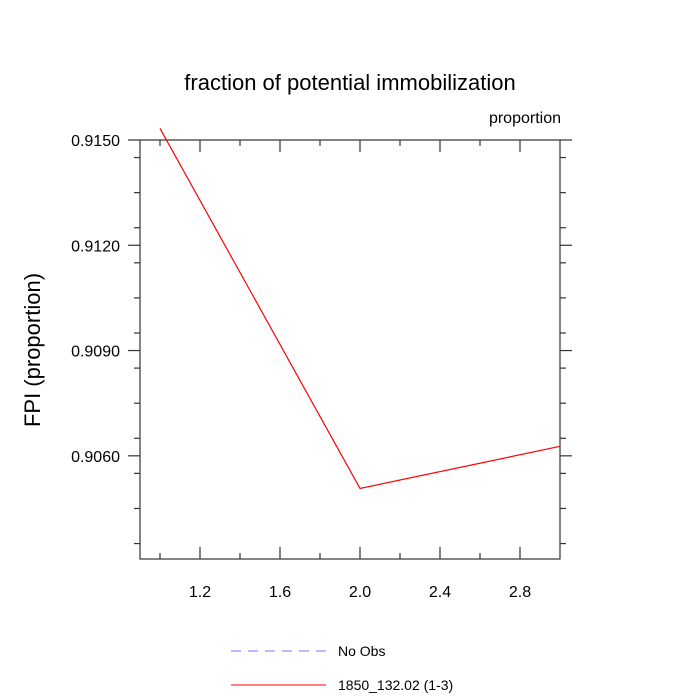 Image resolution: width=700 pixels, height=700 pixels. Describe the element at coordinates (395, 685) in the screenshot. I see `legend-label: 1850_132.02 (1-3)` at that location.